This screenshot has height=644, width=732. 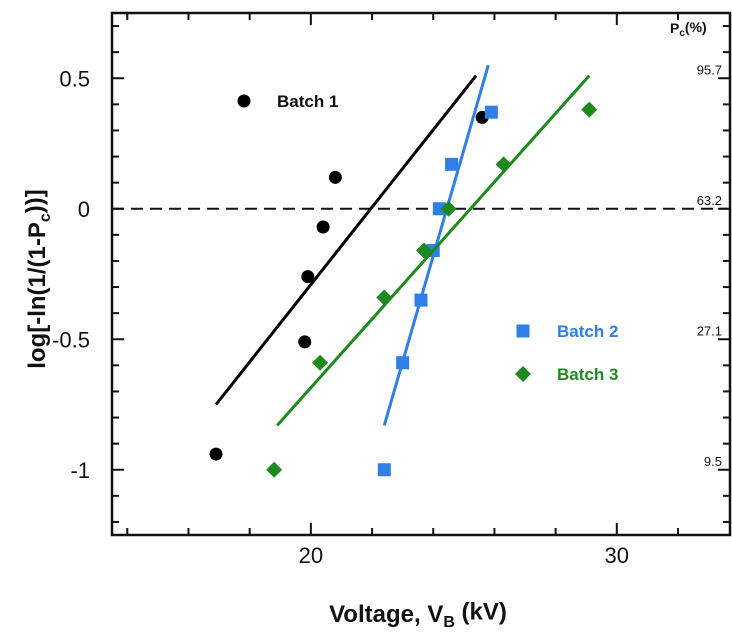 What do you see at coordinates (80, 470) in the screenshot?
I see `y-tick-label: -1` at bounding box center [80, 470].